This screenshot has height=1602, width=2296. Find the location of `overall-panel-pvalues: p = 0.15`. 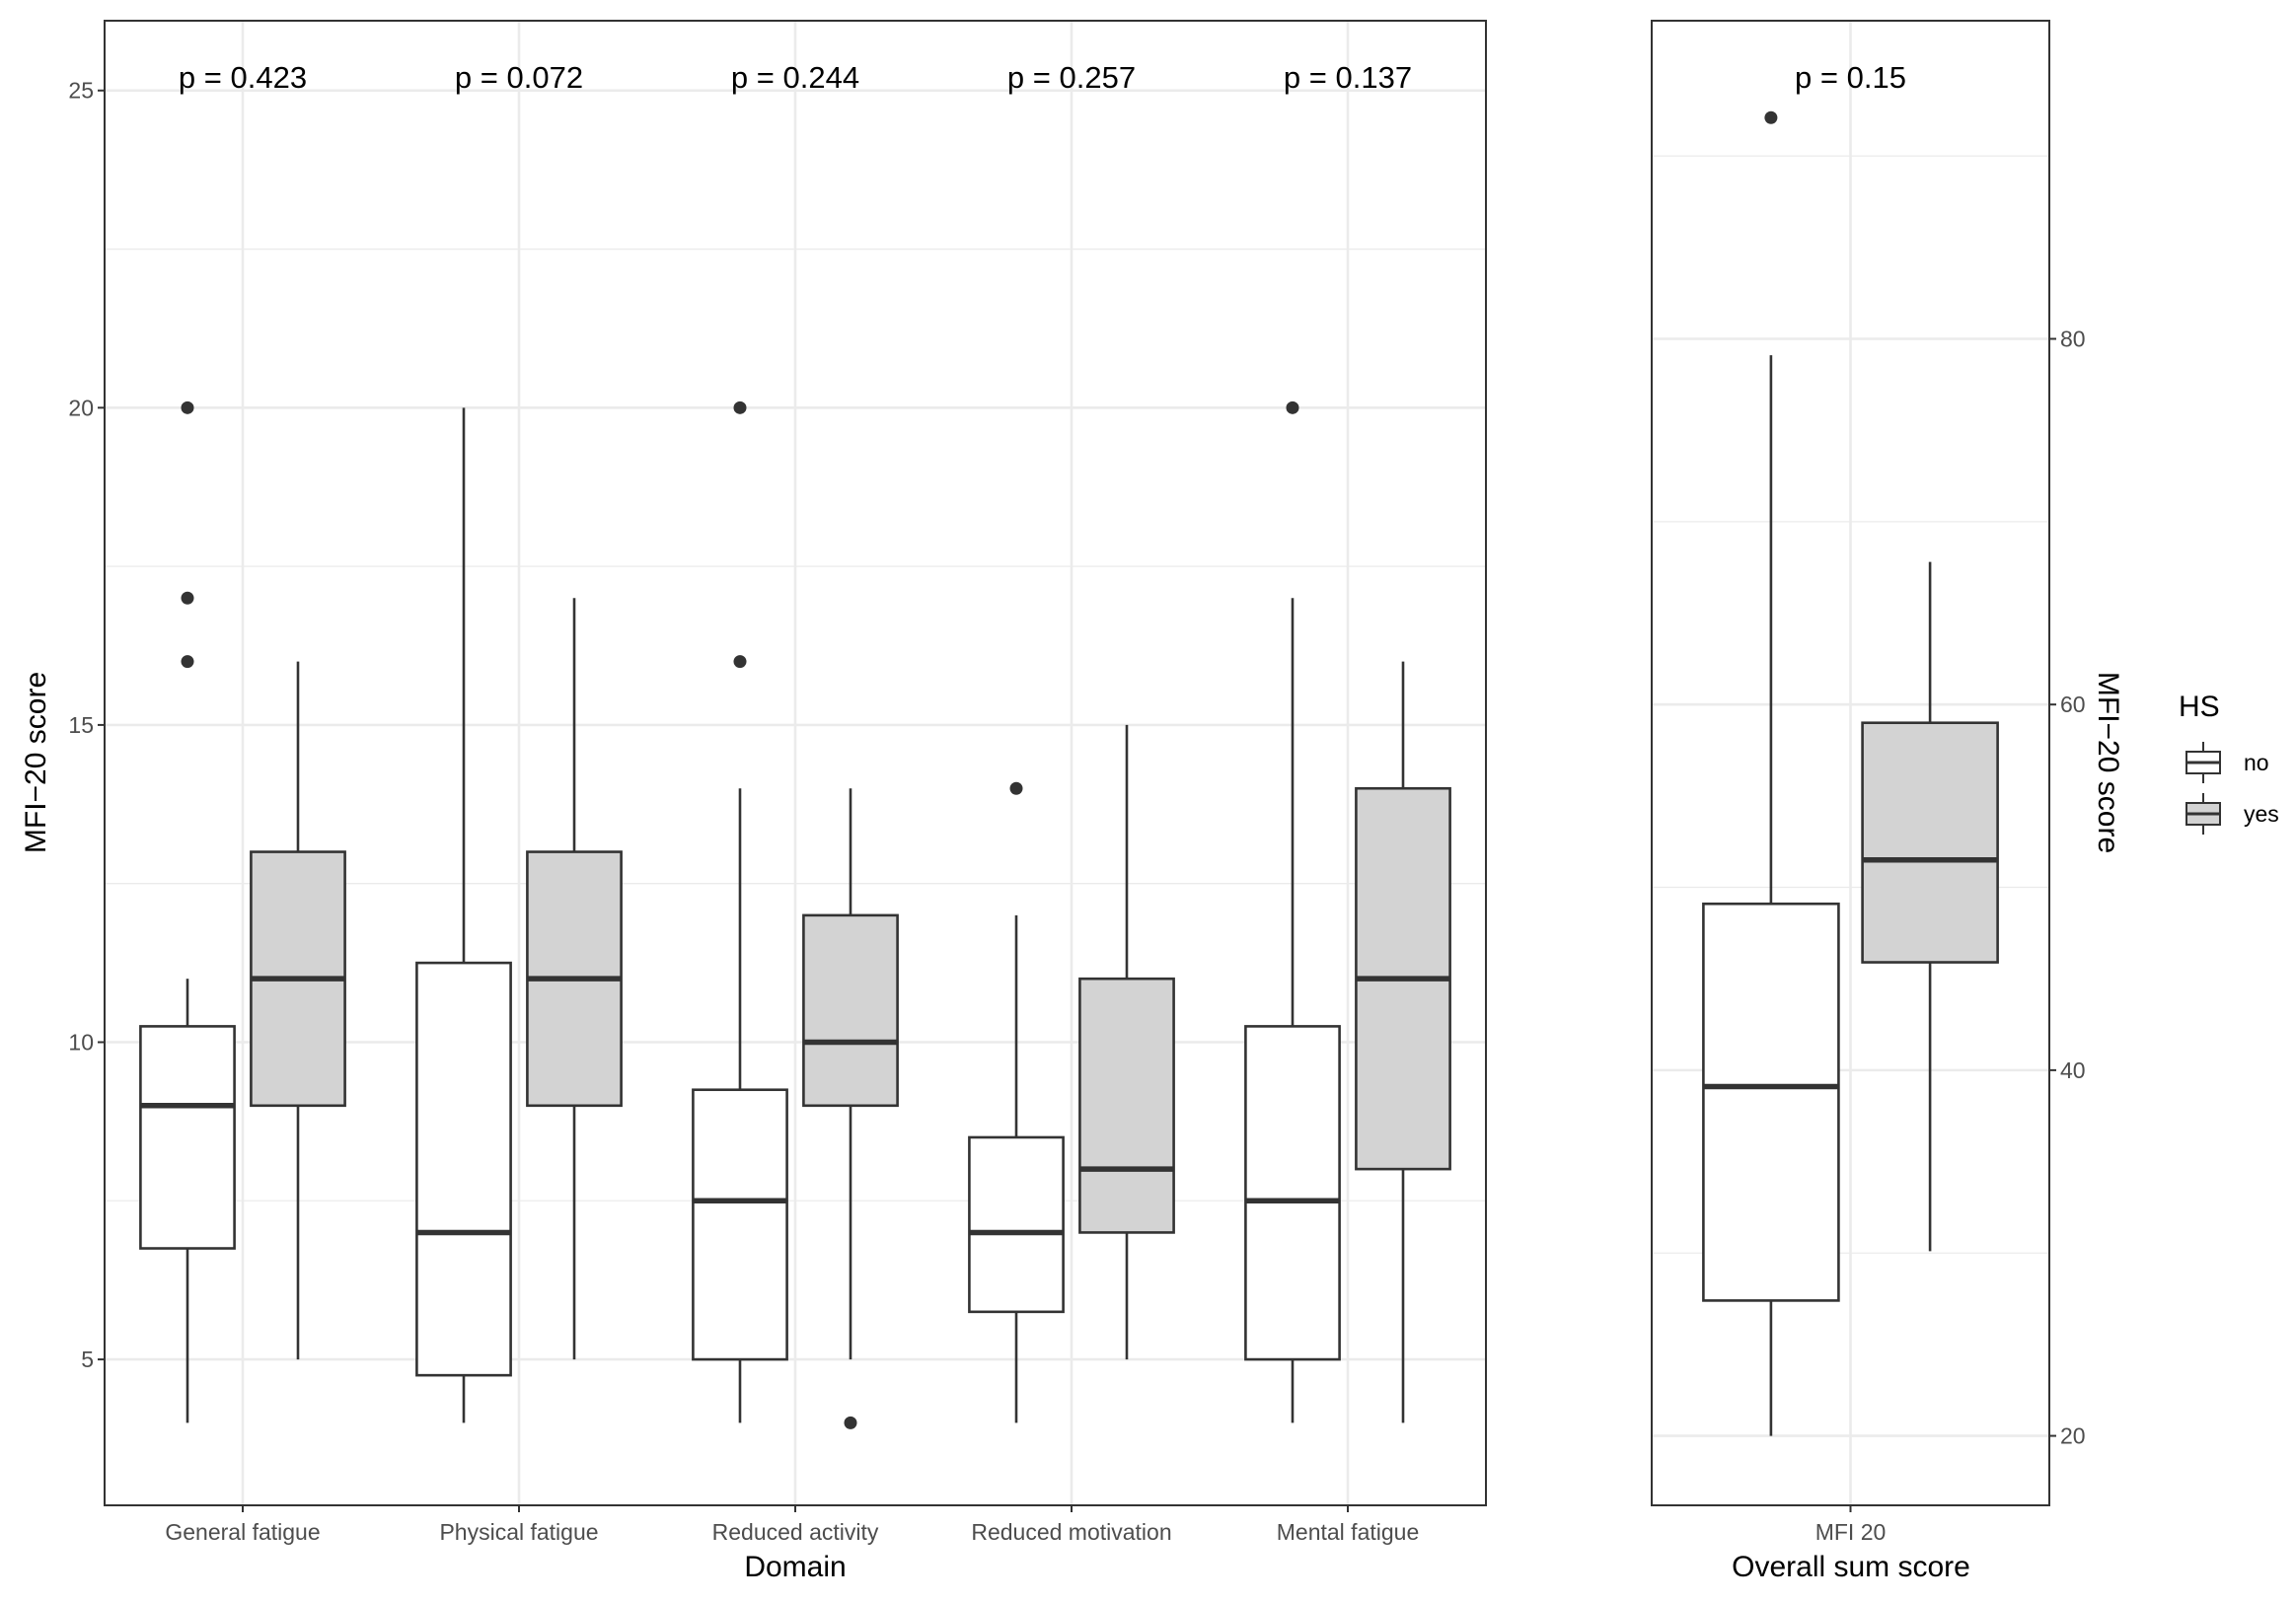

overall-panel-pvalues: p = 0.15 is located at coordinates (1851, 78).